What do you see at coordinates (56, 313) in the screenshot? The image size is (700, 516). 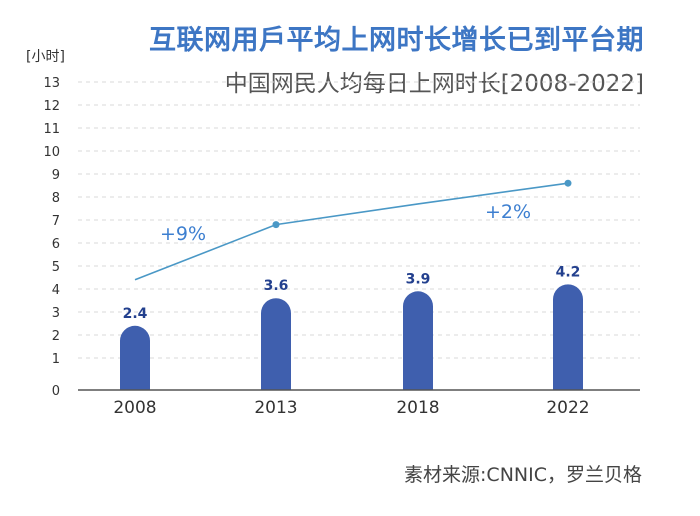 I see `y-tick-label: 3` at bounding box center [56, 313].